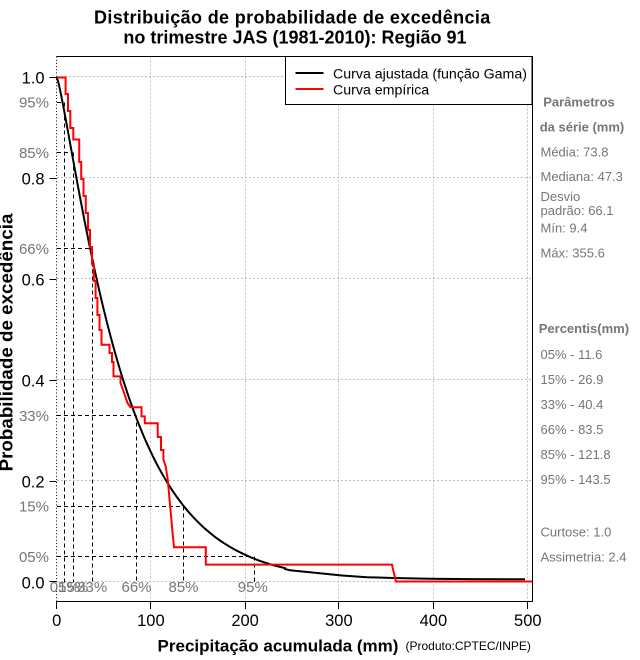 The height and width of the screenshot is (660, 640). What do you see at coordinates (430, 75) in the screenshot?
I see `svg-text: Curva ajustada (função Gama)` at bounding box center [430, 75].